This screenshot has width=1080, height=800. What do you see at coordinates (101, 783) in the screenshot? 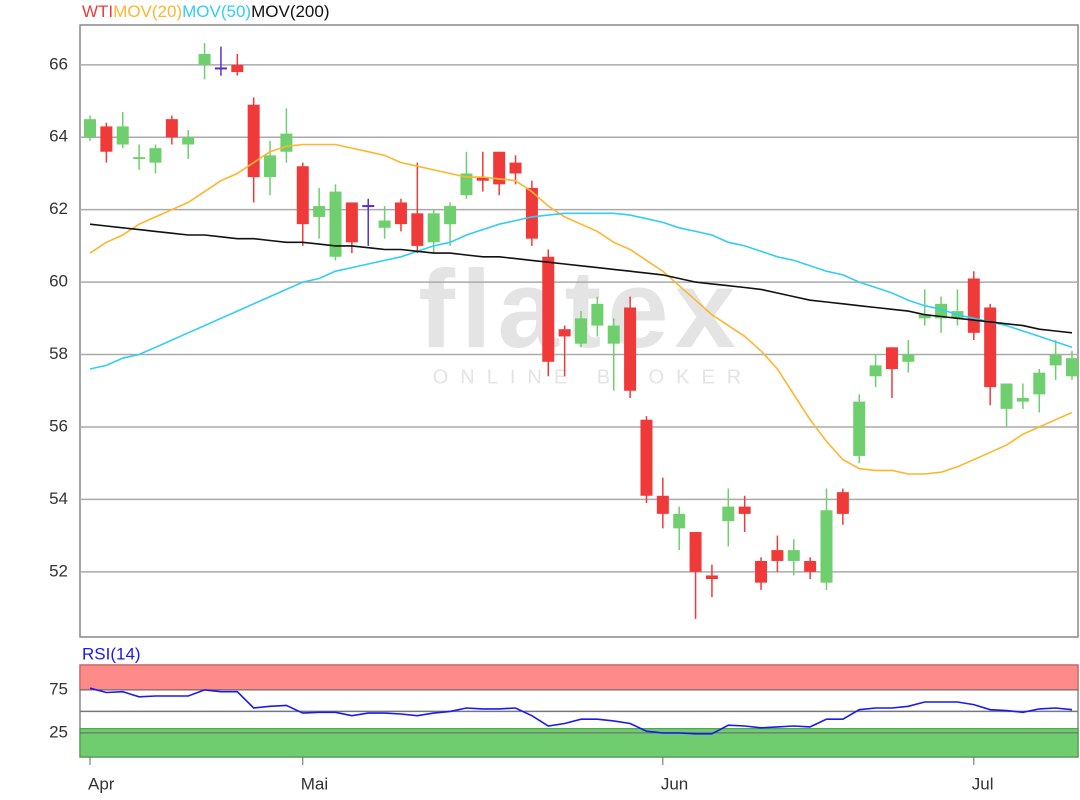
I see `x-tick-label: Apr` at bounding box center [101, 783].